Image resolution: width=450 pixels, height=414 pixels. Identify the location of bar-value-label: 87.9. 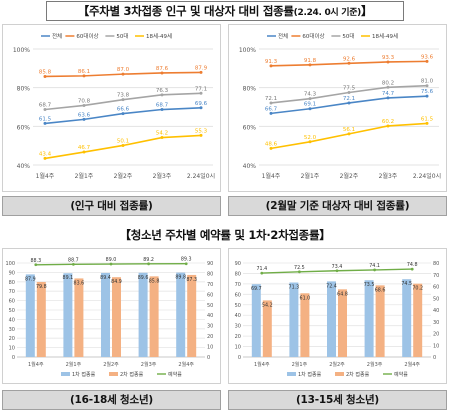
(30, 279).